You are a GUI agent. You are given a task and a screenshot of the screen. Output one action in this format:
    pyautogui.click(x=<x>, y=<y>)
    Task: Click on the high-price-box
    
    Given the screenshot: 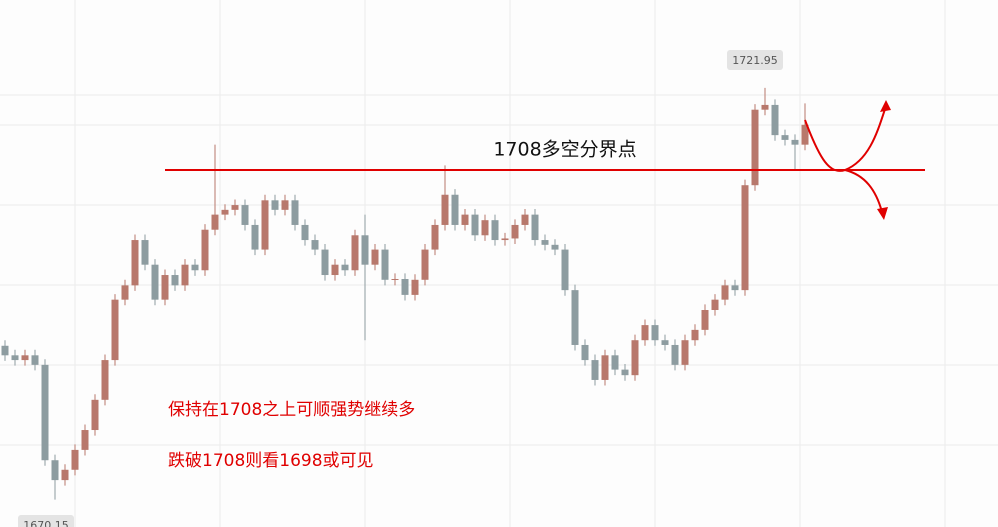 What is the action you would take?
    pyautogui.click(x=755, y=60)
    